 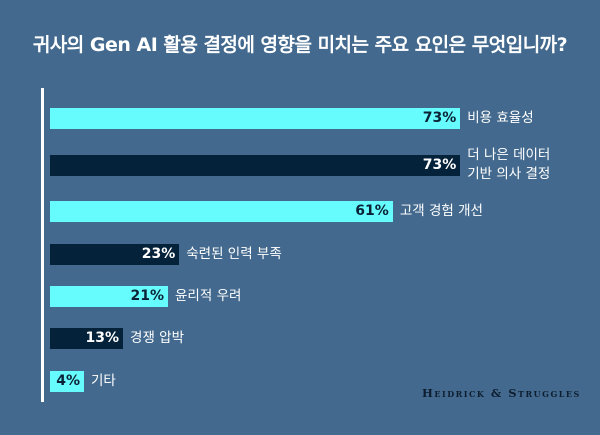 I want to click on category-label: 경쟁 압박, so click(x=157, y=337).